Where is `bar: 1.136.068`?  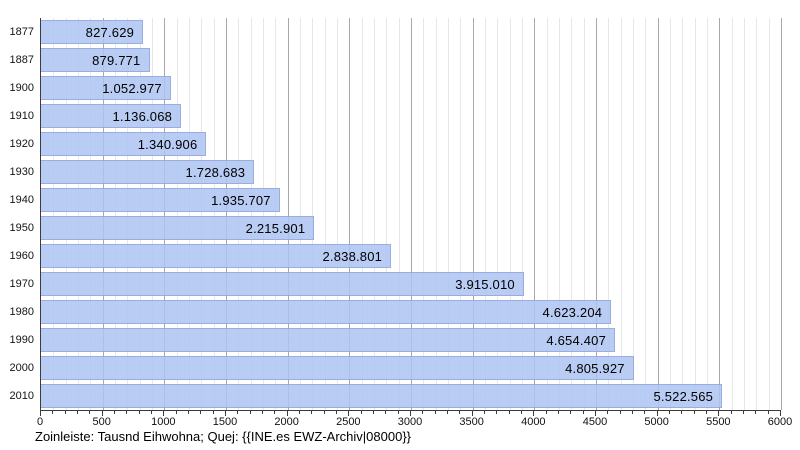 bar: 1.136.068 is located at coordinates (111, 116).